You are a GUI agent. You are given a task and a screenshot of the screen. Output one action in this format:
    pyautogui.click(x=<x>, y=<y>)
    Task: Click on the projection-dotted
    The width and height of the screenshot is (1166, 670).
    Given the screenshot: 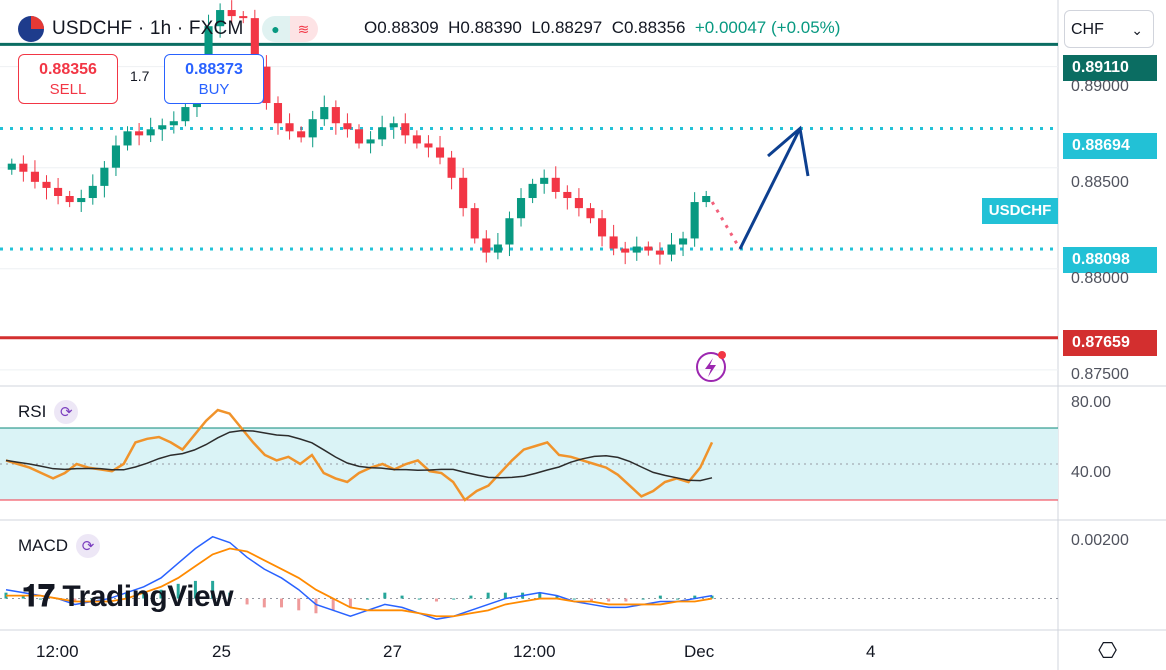 What is the action you would take?
    pyautogui.click(x=726, y=225)
    